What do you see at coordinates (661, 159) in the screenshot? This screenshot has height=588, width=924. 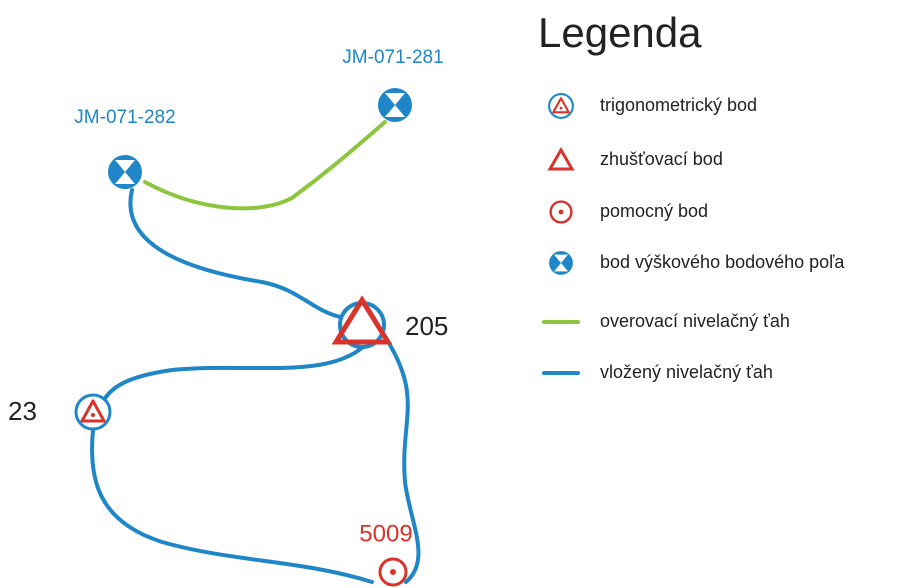 I see `legend-label: zhušťovací bod` at bounding box center [661, 159].